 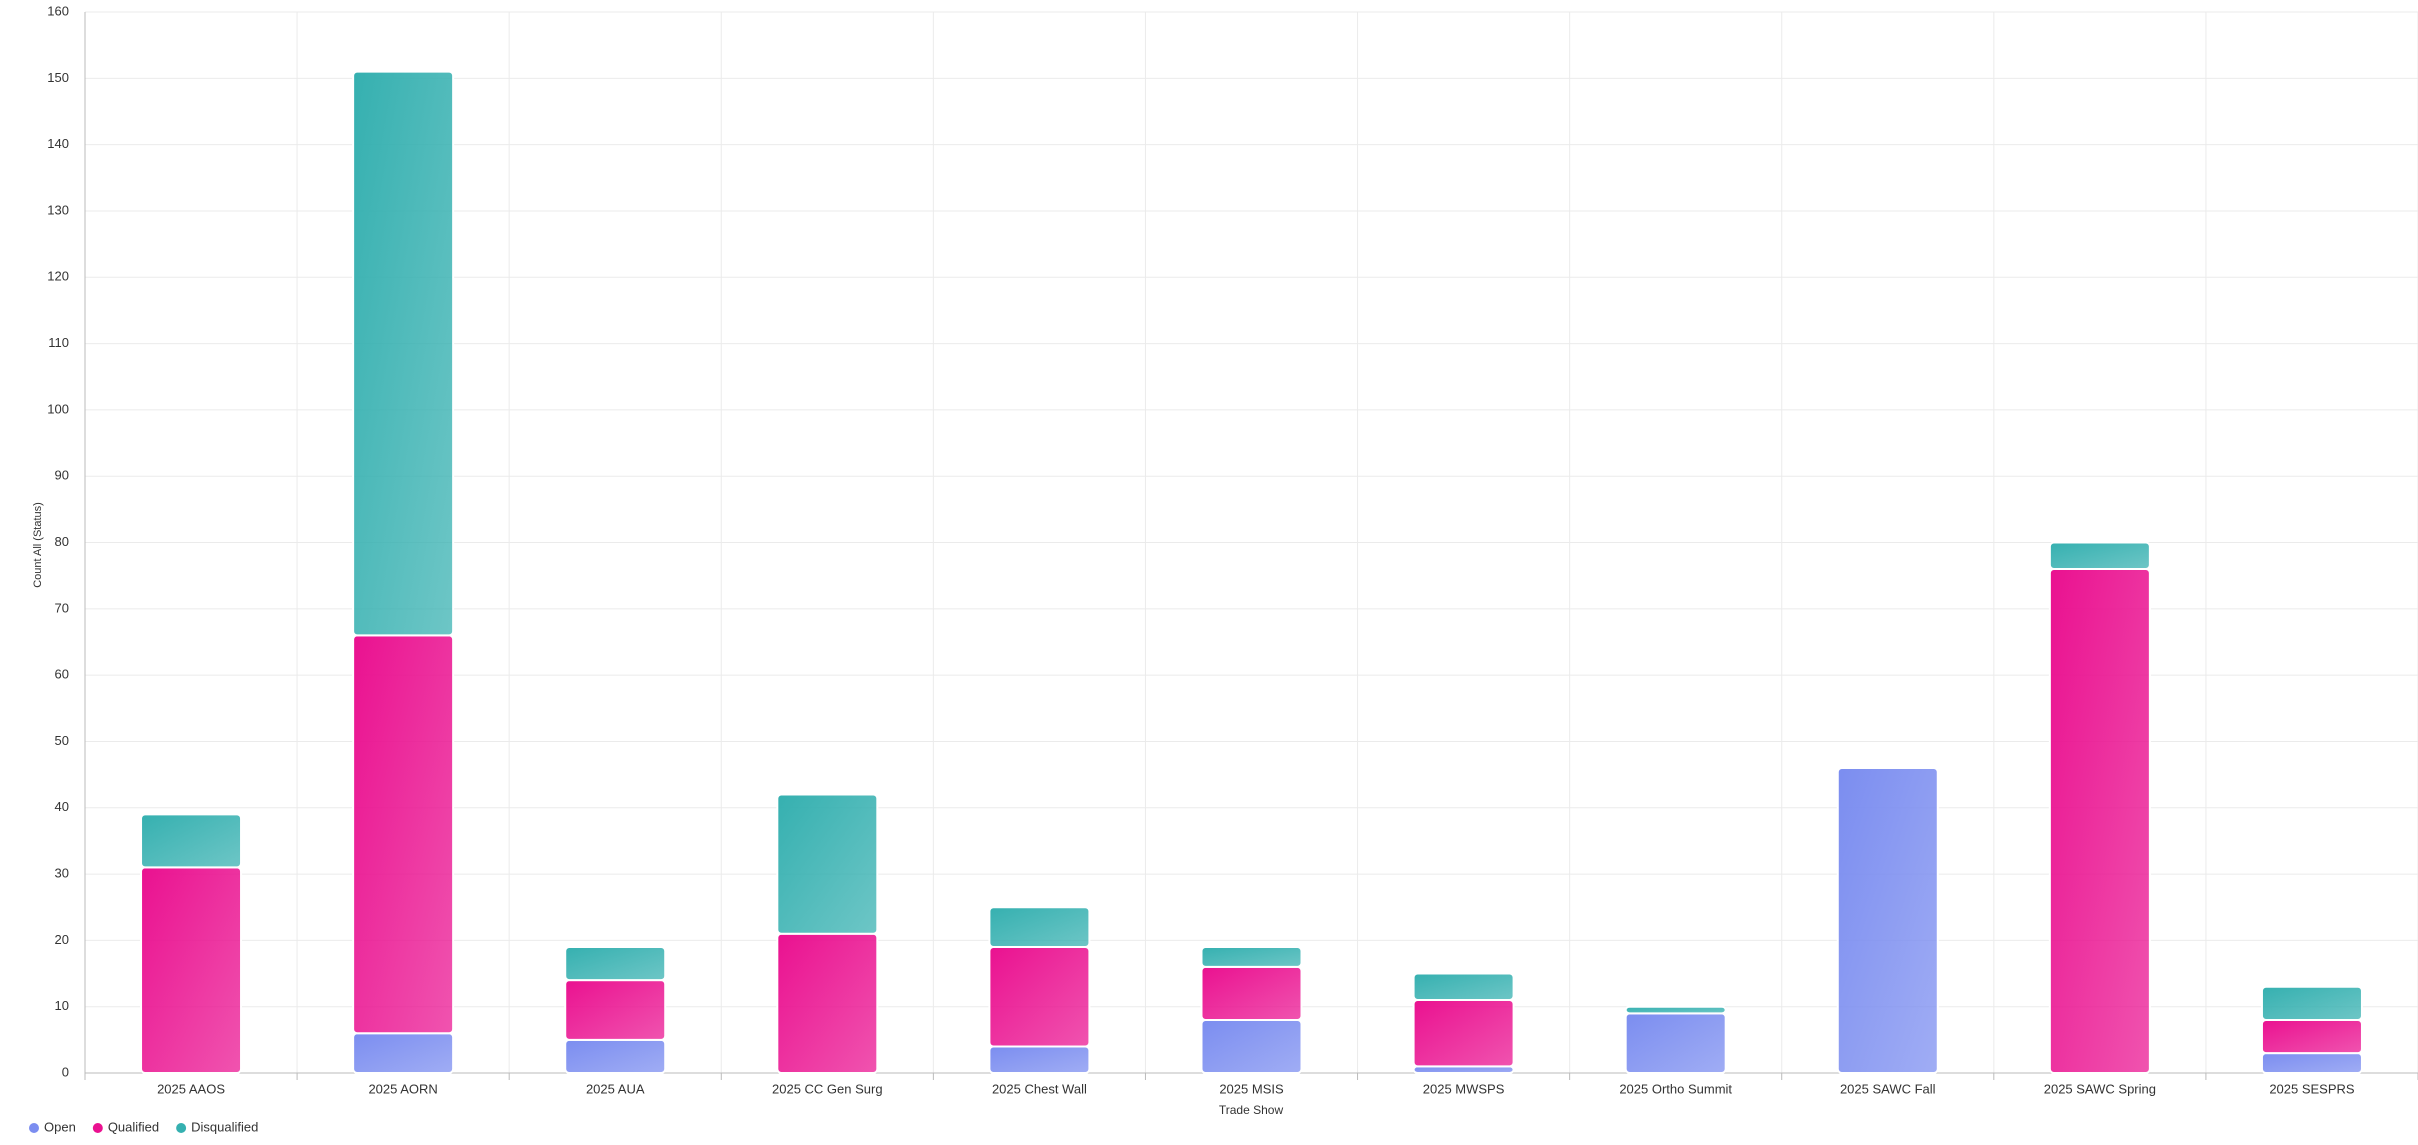 What do you see at coordinates (62, 541) in the screenshot?
I see `y-tick-label: 80` at bounding box center [62, 541].